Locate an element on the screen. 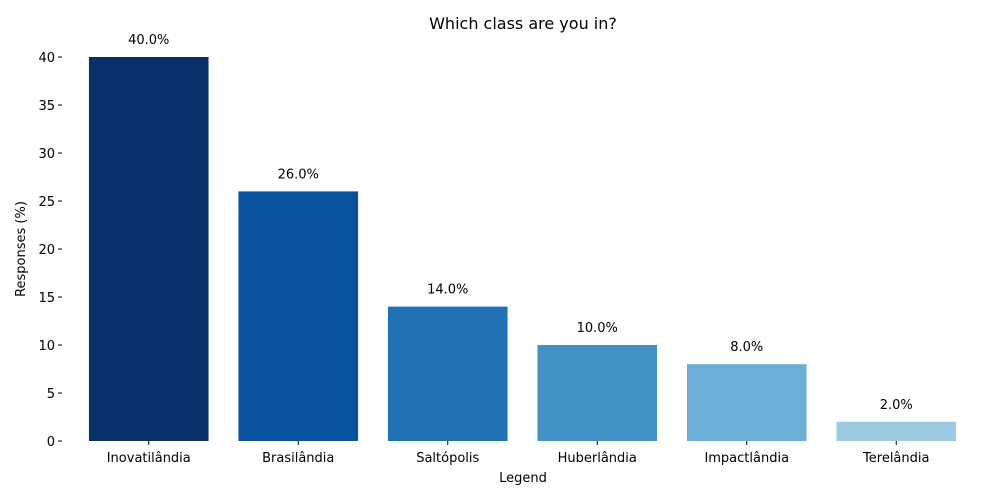 The width and height of the screenshot is (1000, 500). x-tick-label: Saltópolis is located at coordinates (447, 458).